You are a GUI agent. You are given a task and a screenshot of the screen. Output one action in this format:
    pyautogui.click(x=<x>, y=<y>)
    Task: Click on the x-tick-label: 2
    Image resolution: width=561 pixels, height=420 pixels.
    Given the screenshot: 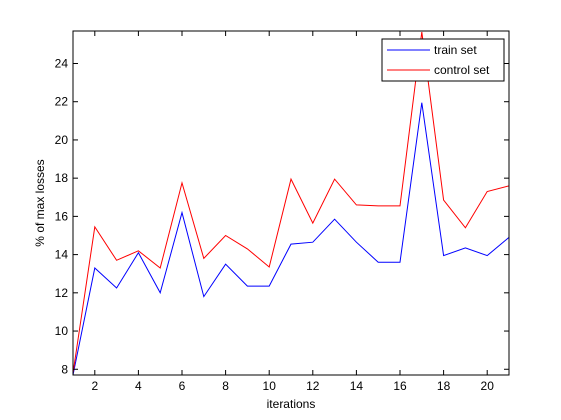 What is the action you would take?
    pyautogui.click(x=94, y=386)
    